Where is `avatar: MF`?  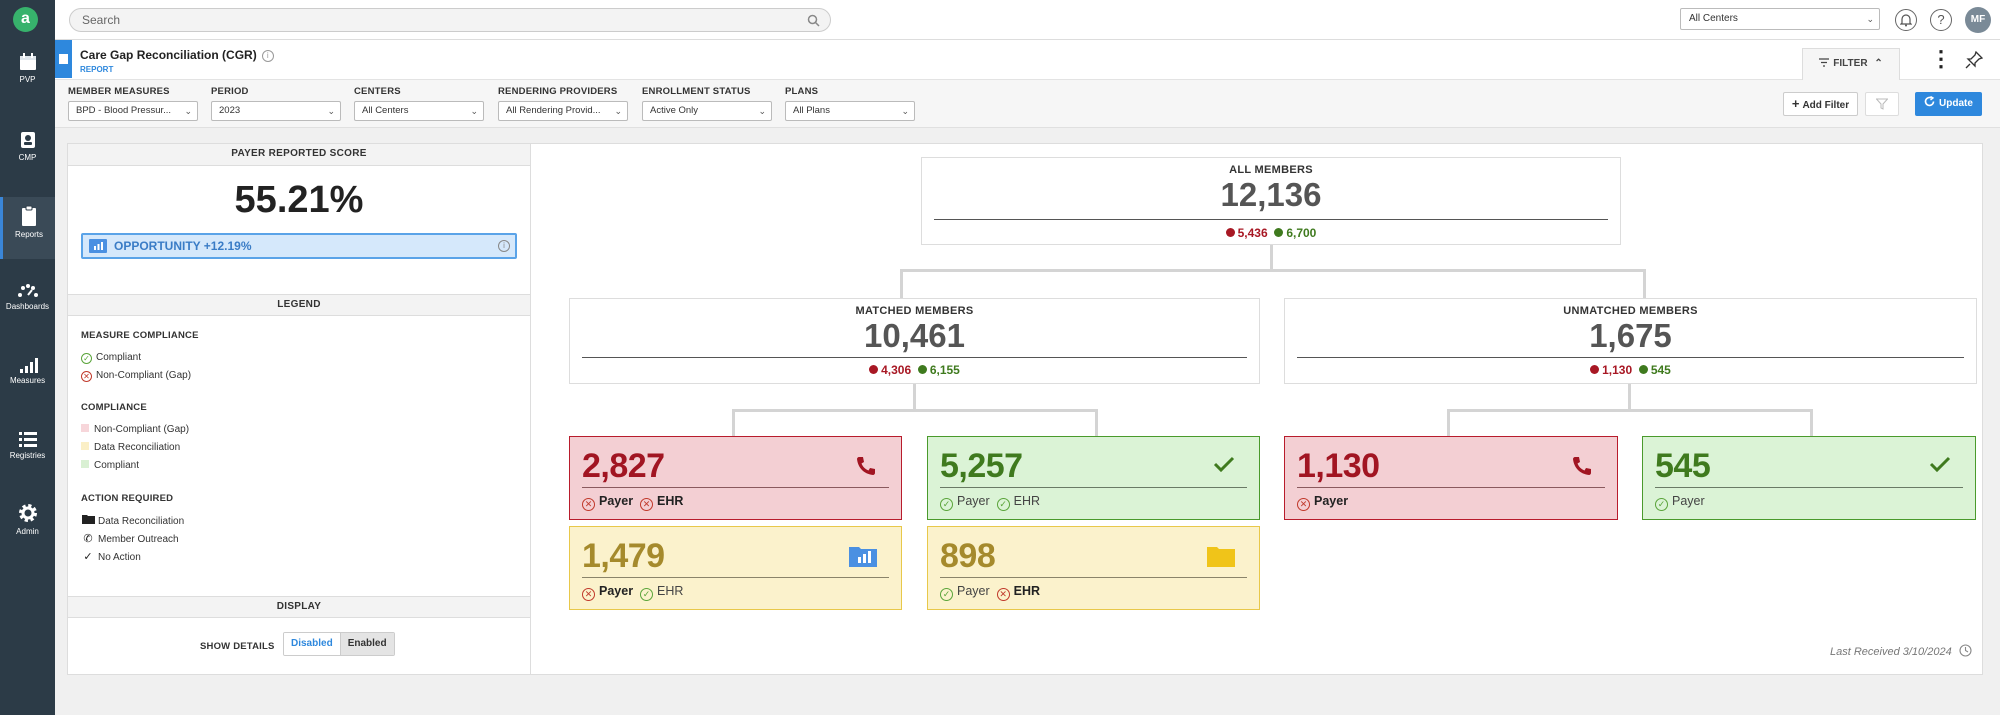
avatar: MF is located at coordinates (1978, 20).